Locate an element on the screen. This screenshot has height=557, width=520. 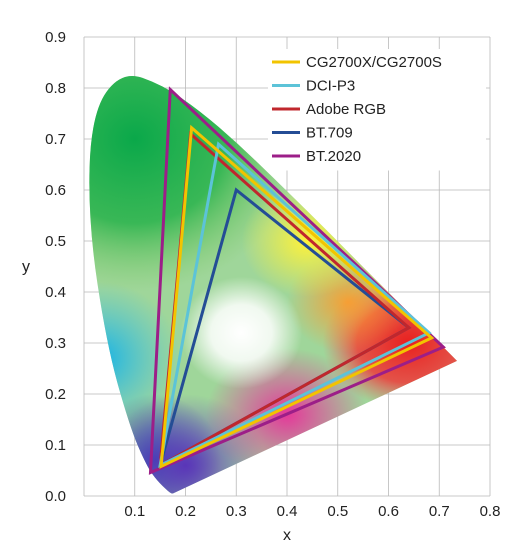
y-tick-label: 0.8 is located at coordinates (55, 88).